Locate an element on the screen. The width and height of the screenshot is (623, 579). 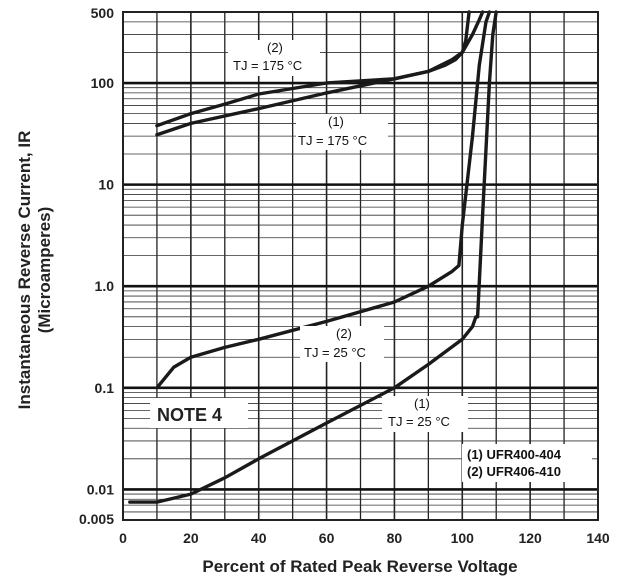
annot-175-2-num: (2) is located at coordinates (275, 47).